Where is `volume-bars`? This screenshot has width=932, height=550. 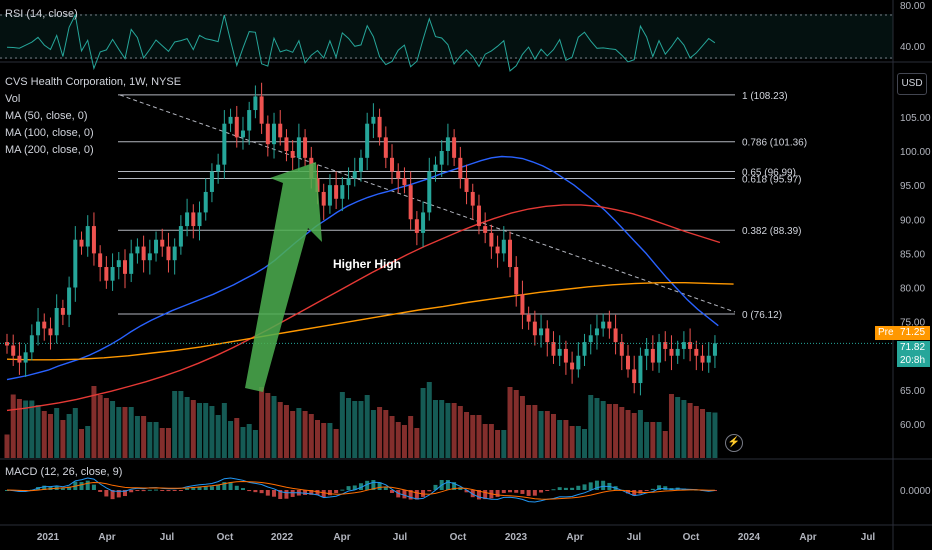
volume-bars is located at coordinates (361, 420).